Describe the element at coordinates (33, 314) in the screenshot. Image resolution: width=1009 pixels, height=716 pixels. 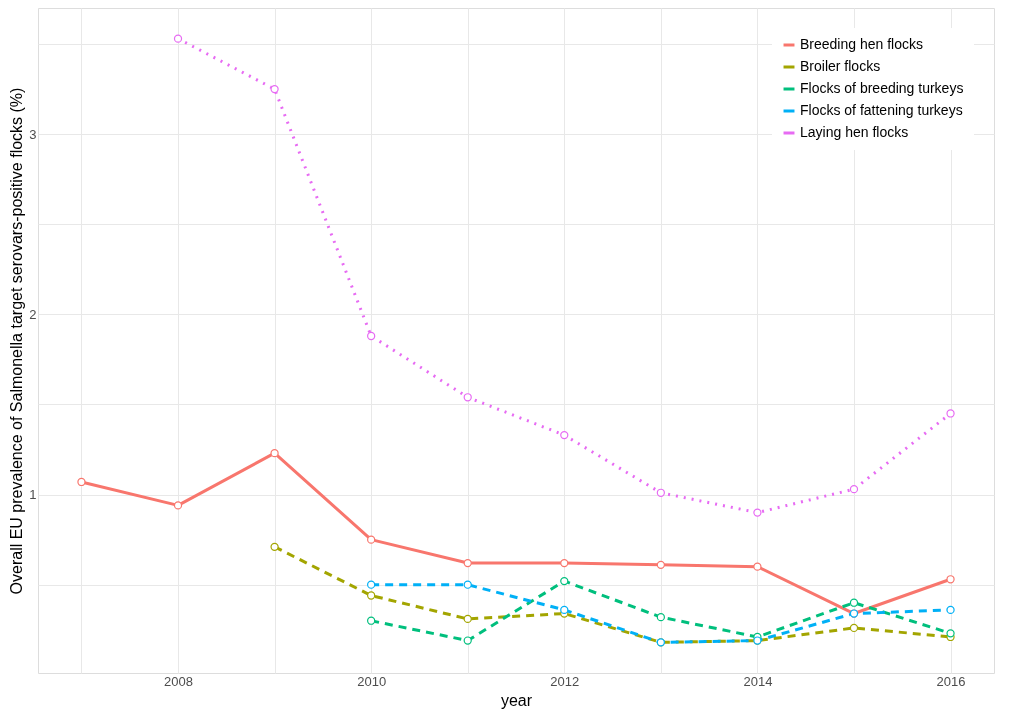
I see `y-tick-label: 2` at that location.